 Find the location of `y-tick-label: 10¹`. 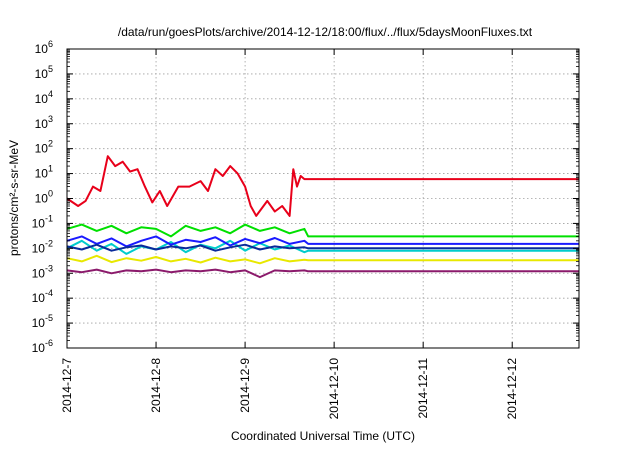

y-tick-label: 10¹ is located at coordinates (44, 172).